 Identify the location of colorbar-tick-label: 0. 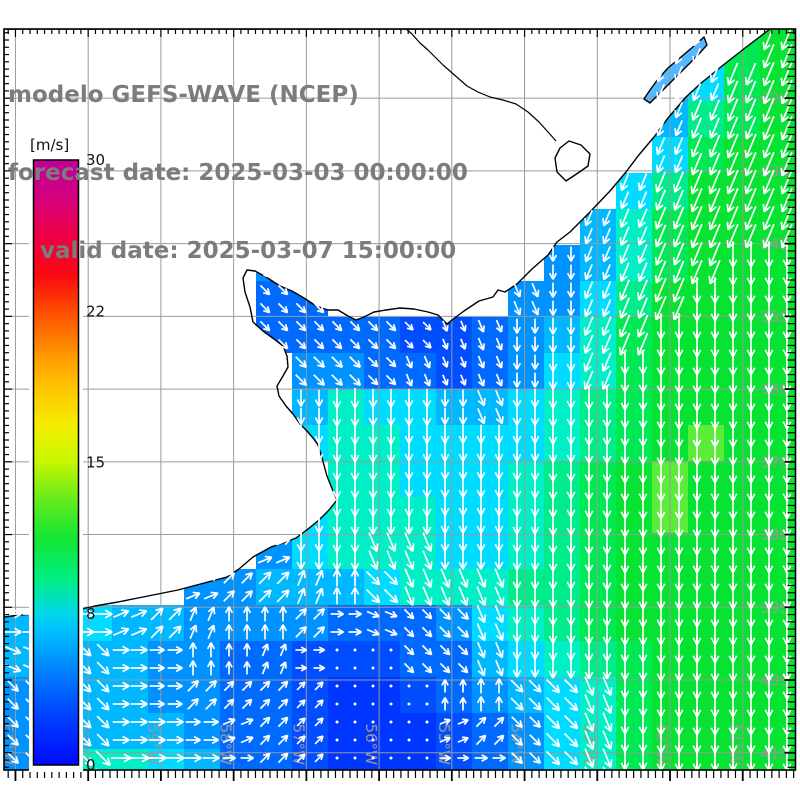
(91, 765).